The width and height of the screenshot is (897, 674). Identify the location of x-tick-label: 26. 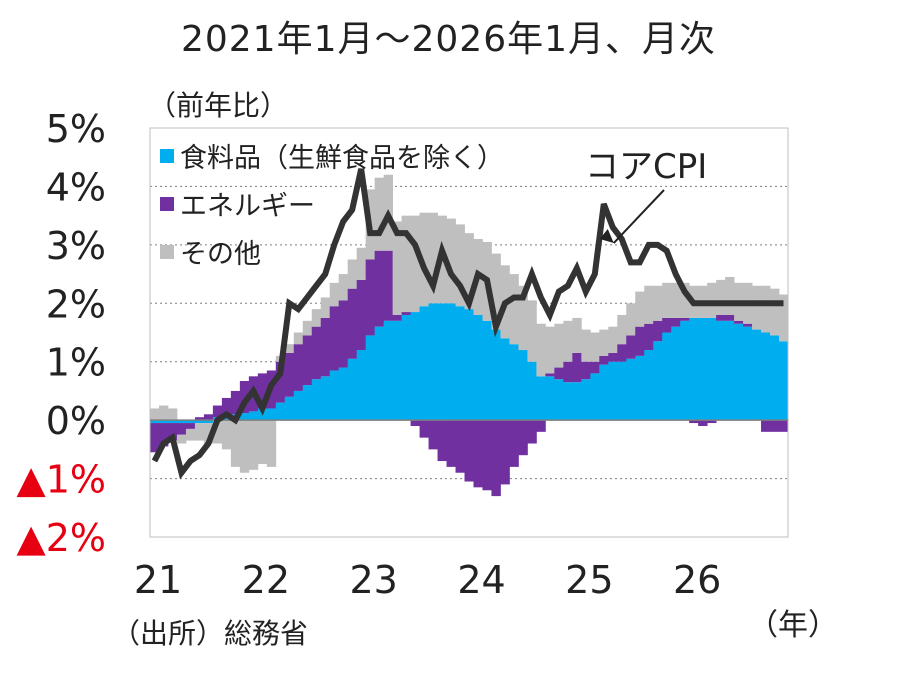
(697, 580).